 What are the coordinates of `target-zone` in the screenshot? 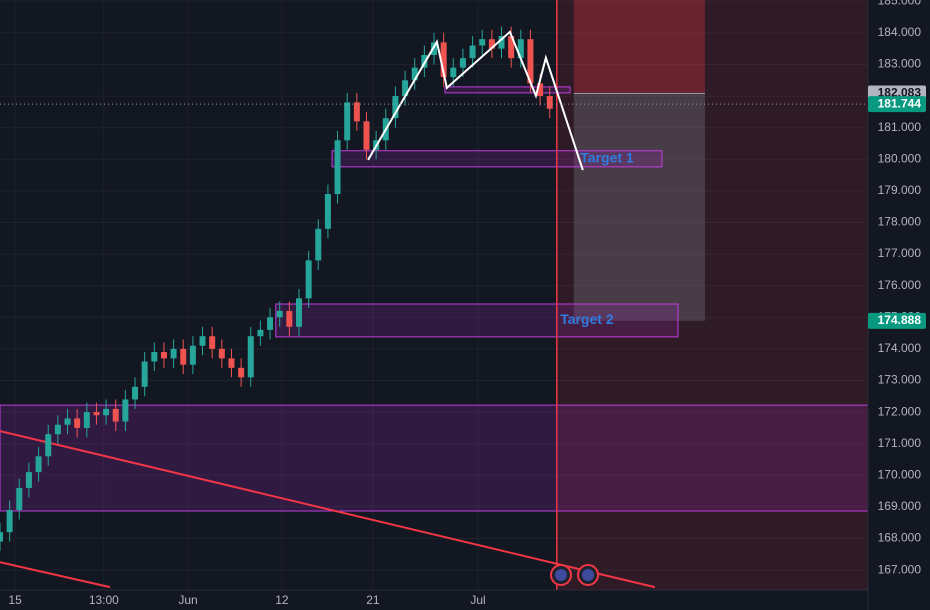 It's located at (639, 207).